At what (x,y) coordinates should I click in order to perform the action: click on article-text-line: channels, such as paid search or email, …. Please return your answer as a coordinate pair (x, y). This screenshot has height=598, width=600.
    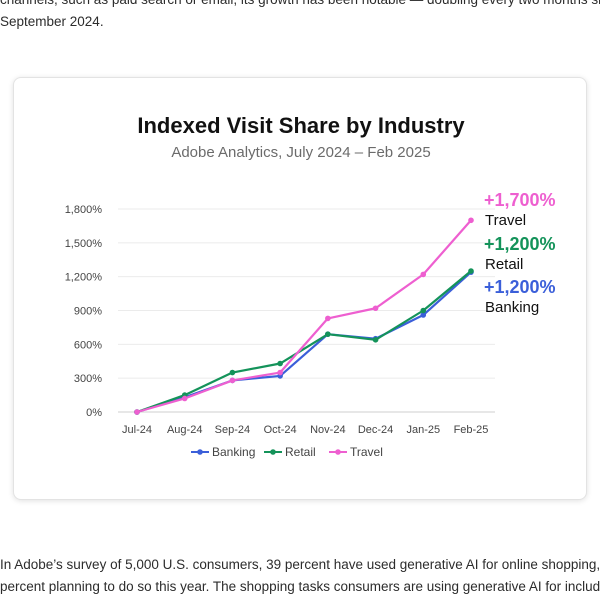
    Looking at the image, I should click on (300, 5).